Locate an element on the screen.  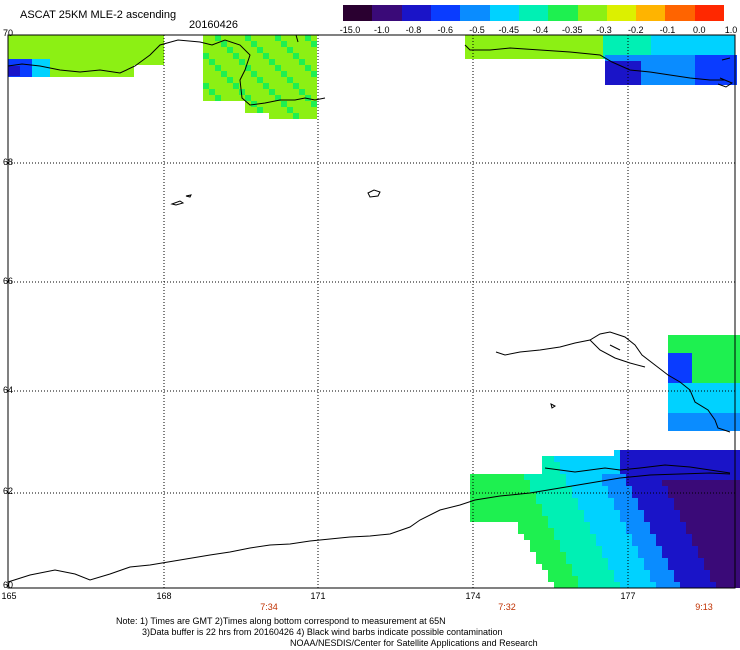
colorbar-label: 1.0 is located at coordinates (731, 30).